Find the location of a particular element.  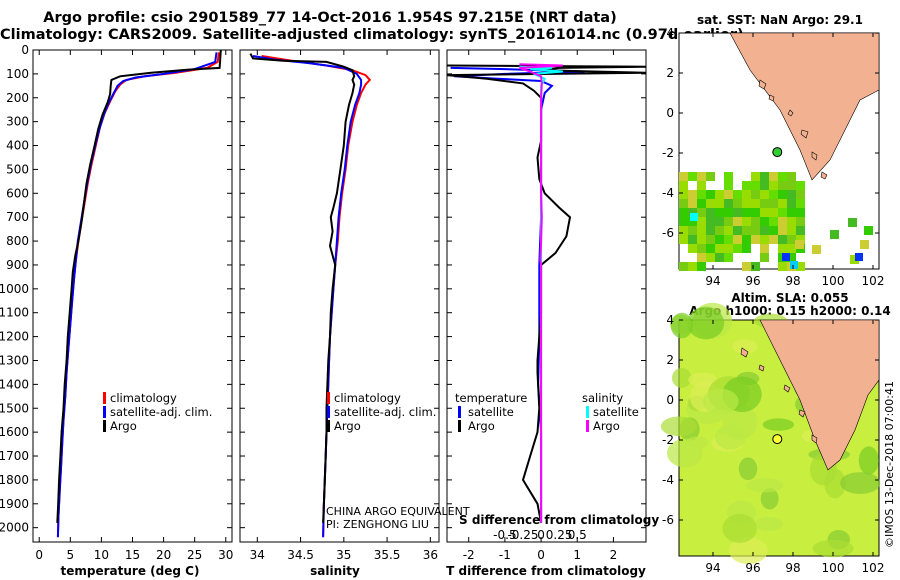

depth-tick-label: 700 is located at coordinates (17, 217).